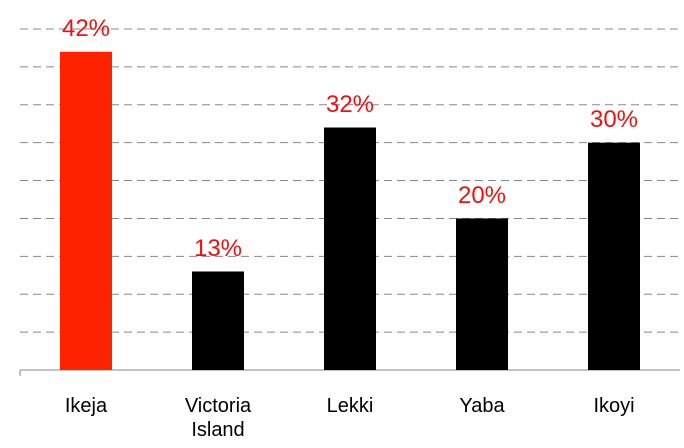 This screenshot has width=684, height=448. I want to click on x-tick-label: Lekki, so click(350, 406).